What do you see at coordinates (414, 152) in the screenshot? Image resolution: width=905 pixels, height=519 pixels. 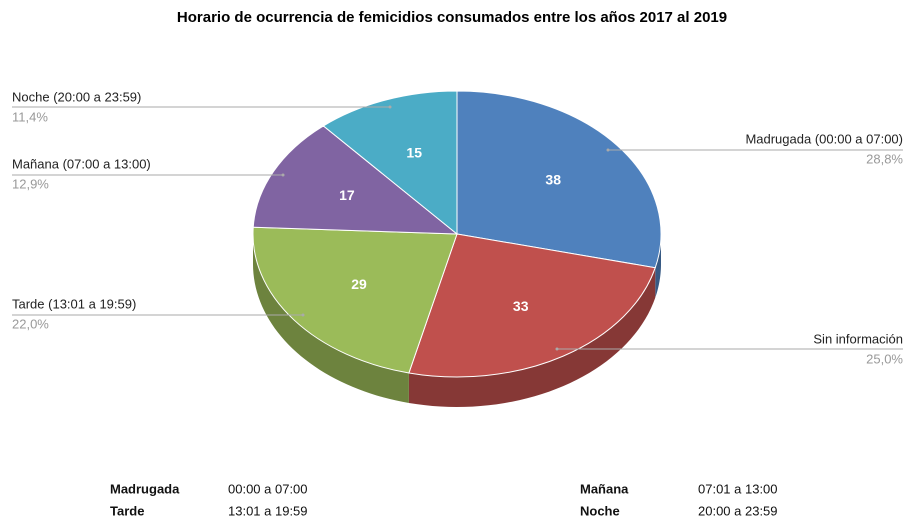 I see `value-label: 15` at bounding box center [414, 152].